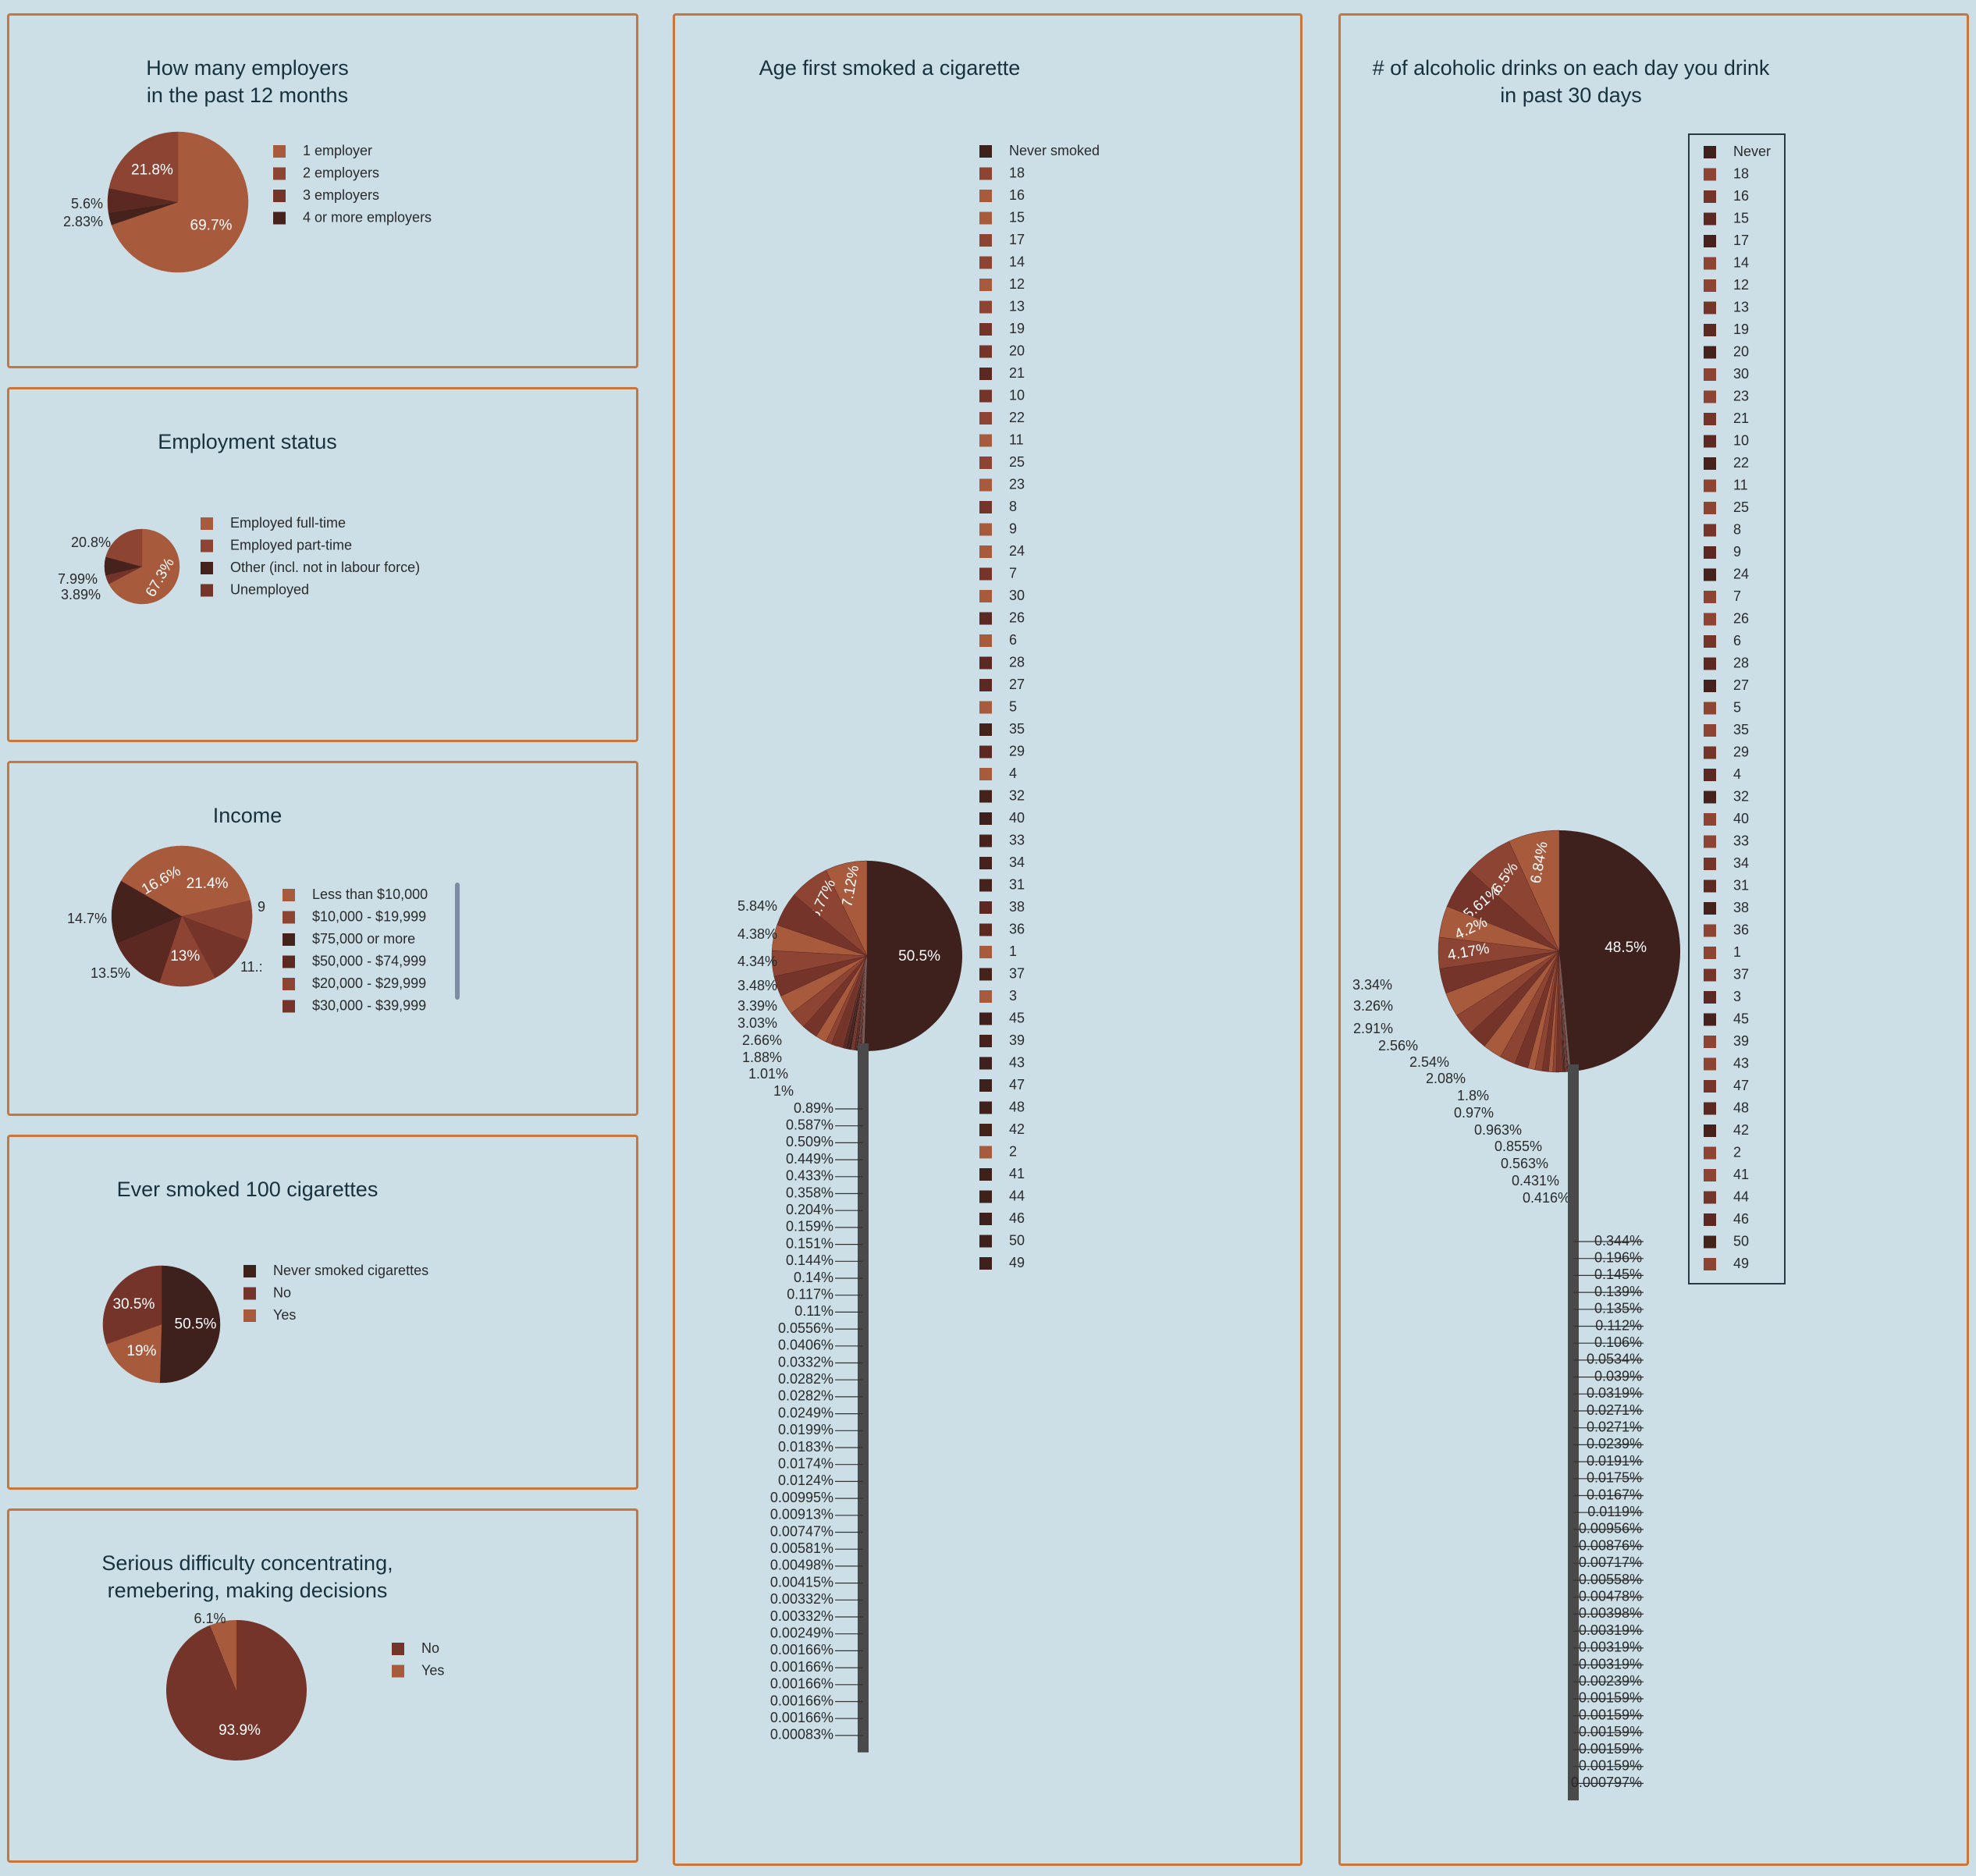 This screenshot has height=1876, width=1976. What do you see at coordinates (87, 203) in the screenshot?
I see `slice-label: 5.6%` at bounding box center [87, 203].